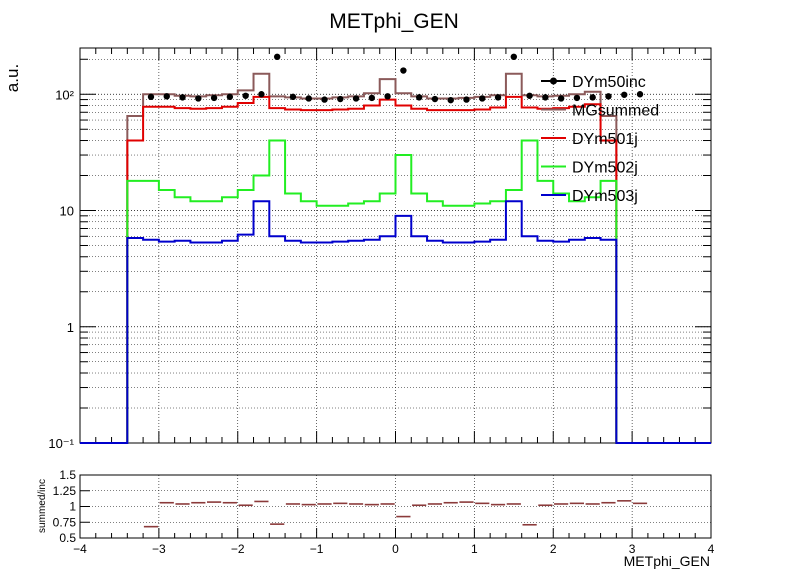 The image size is (798, 574). Describe the element at coordinates (605, 168) in the screenshot. I see `legend-label: DYm502j` at that location.